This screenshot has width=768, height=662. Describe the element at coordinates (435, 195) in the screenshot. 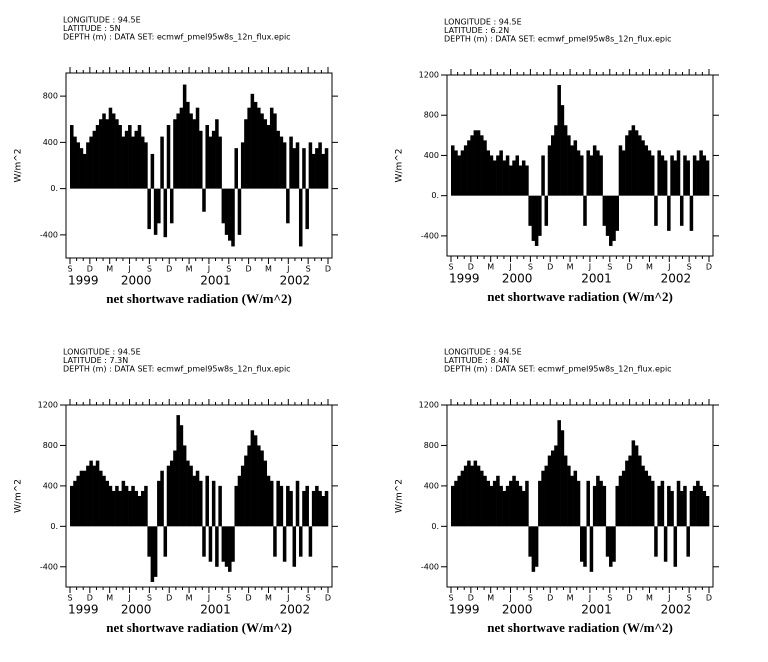

I see `y-tick-label: 0.` at that location.